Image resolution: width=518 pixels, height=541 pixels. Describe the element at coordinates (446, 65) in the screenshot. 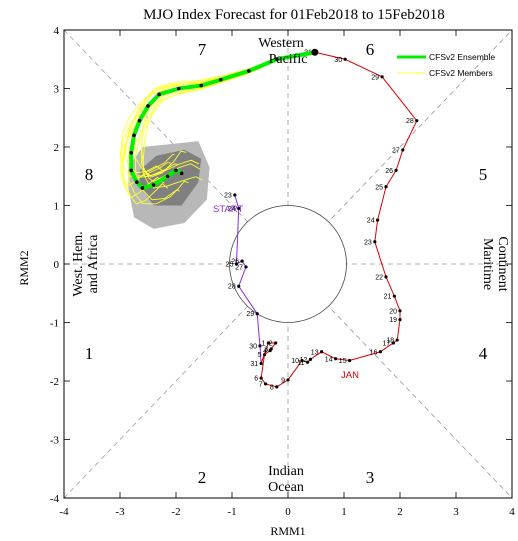

I see `legend: CFSv2 Ensemble CFSv2 Members` at that location.